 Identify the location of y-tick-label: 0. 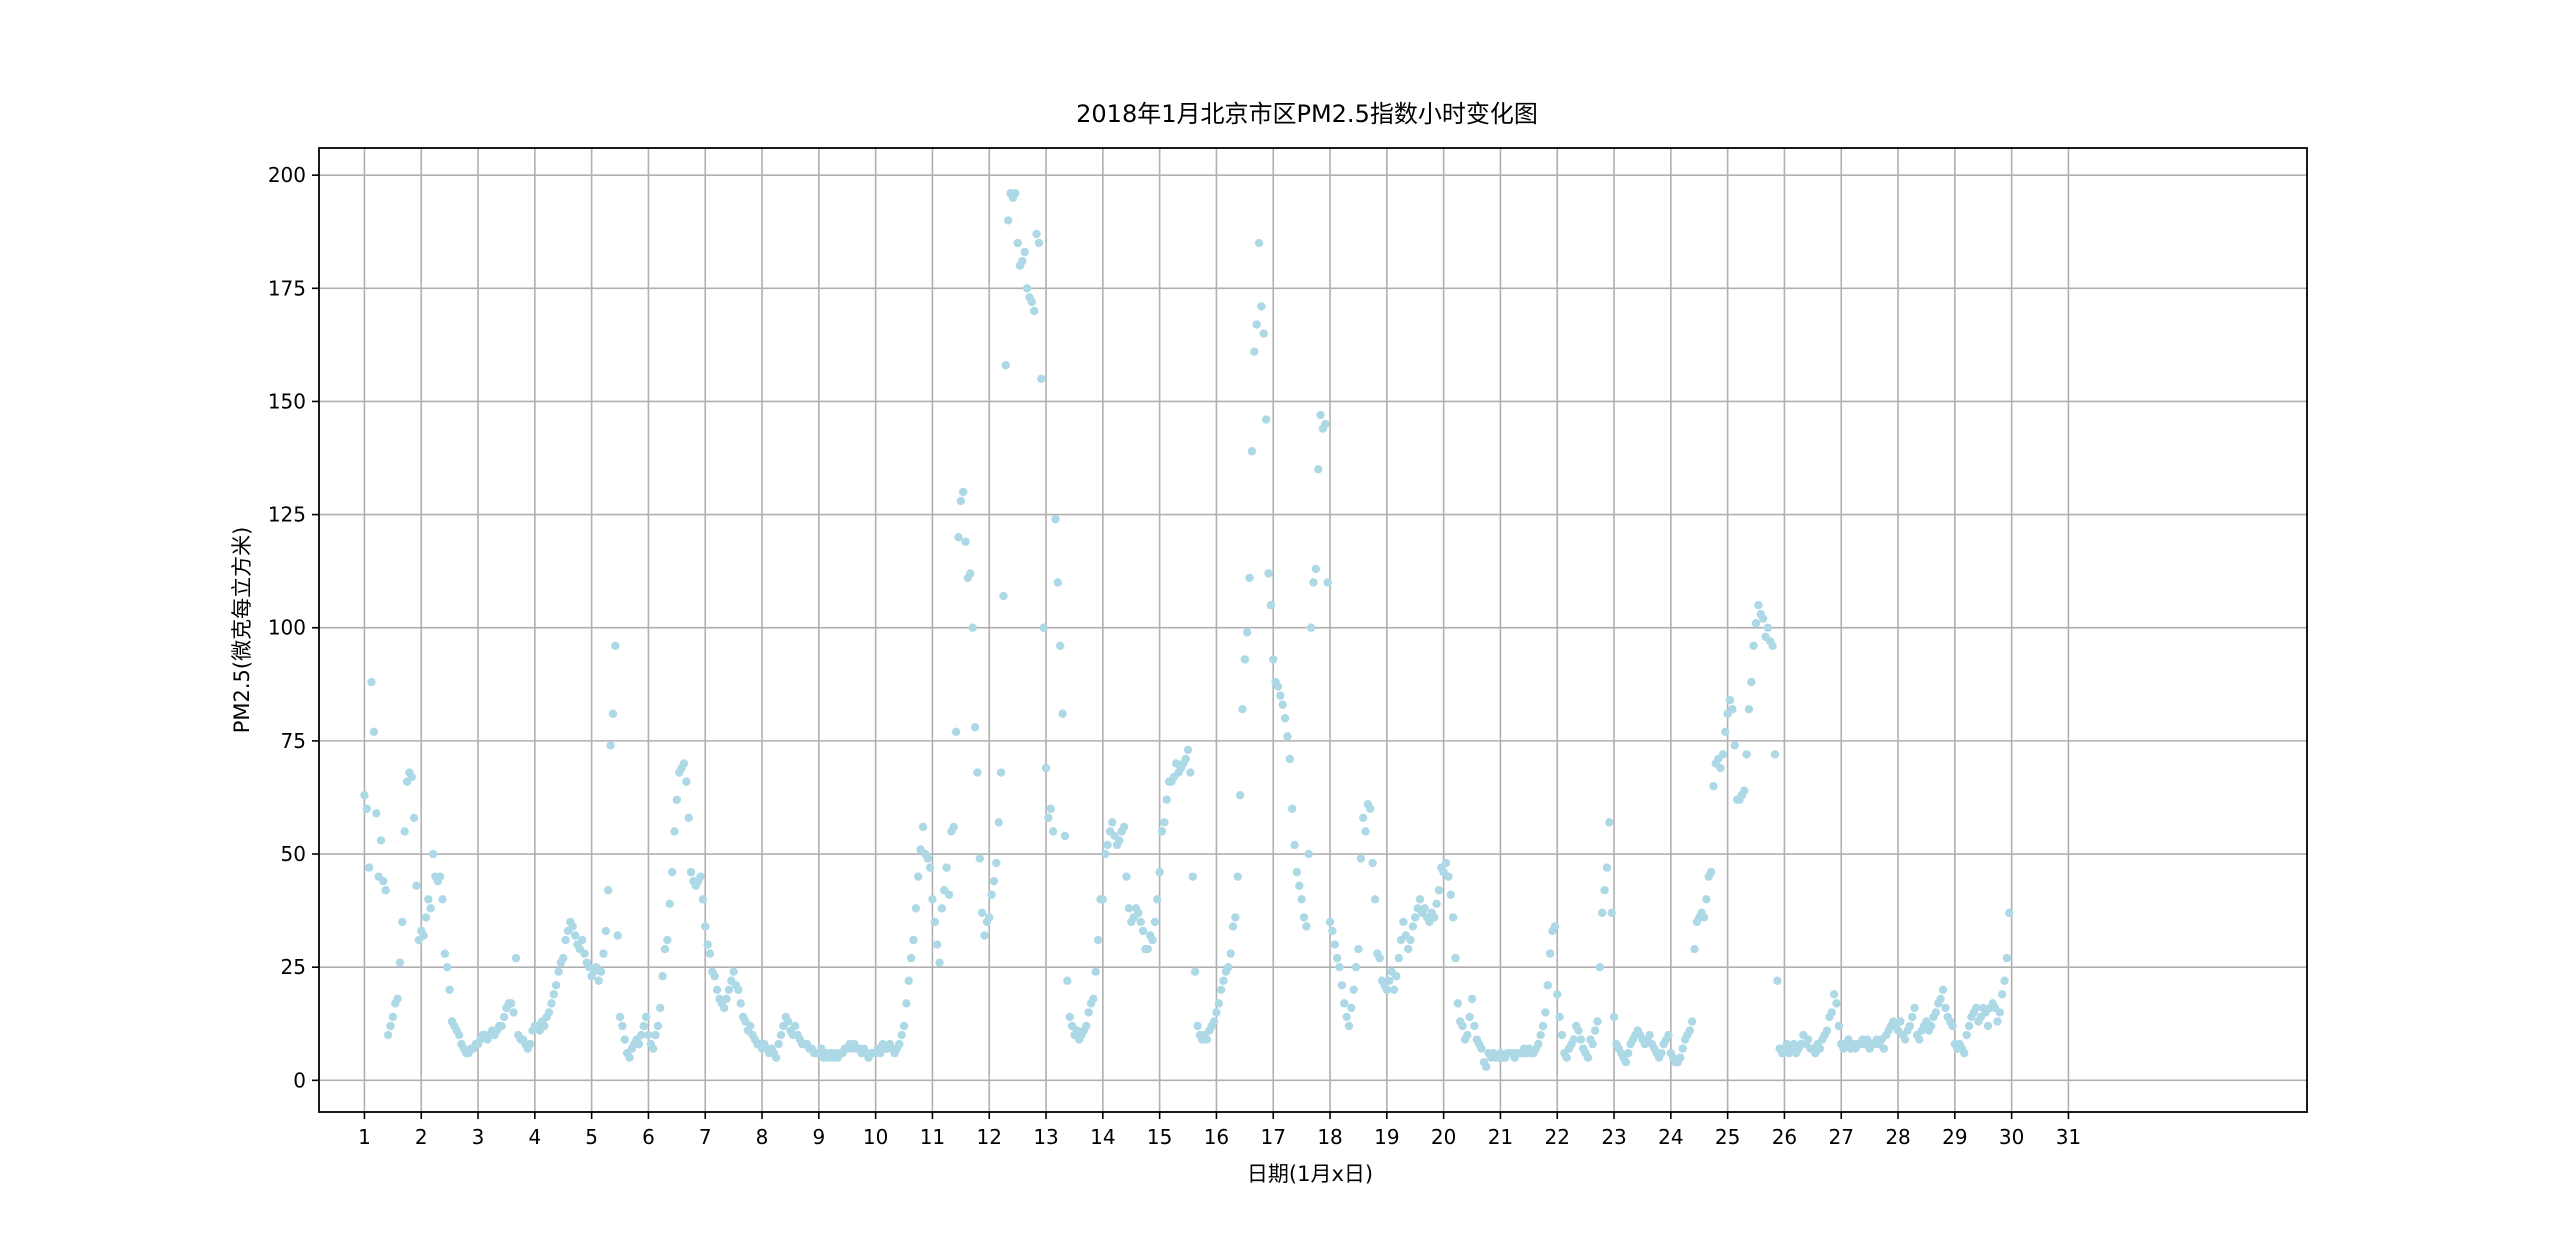
(299, 1080).